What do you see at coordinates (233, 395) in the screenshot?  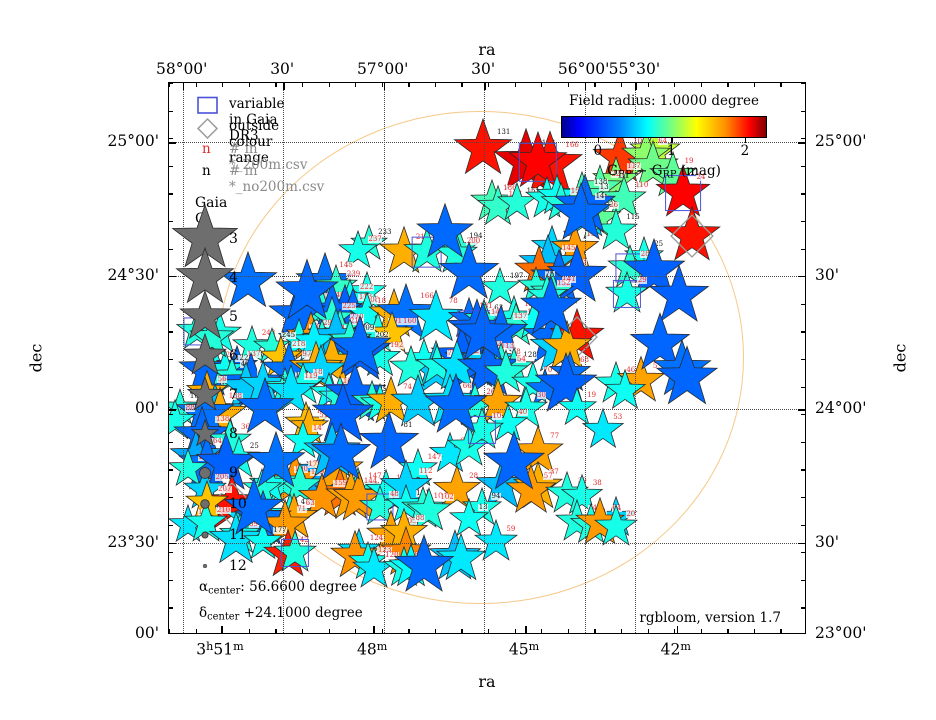 I see `size-legend-label-7: 7` at bounding box center [233, 395].